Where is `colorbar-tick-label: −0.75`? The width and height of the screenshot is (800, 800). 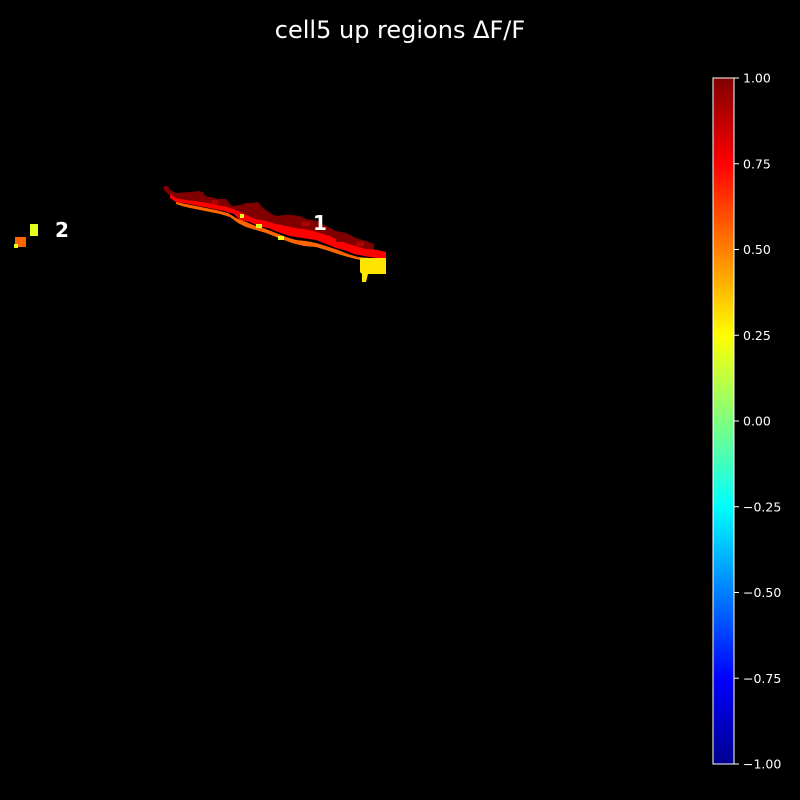
colorbar-tick-label: −0.75 is located at coordinates (762, 678).